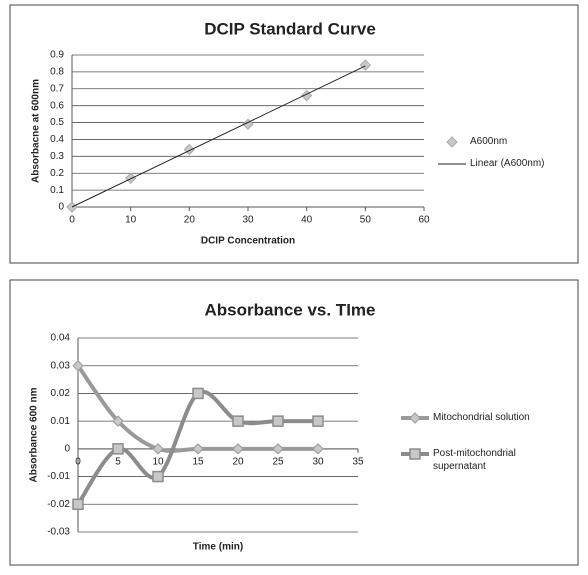 The image size is (588, 575). I want to click on legend-label: Linear (A600nm), so click(507, 163).